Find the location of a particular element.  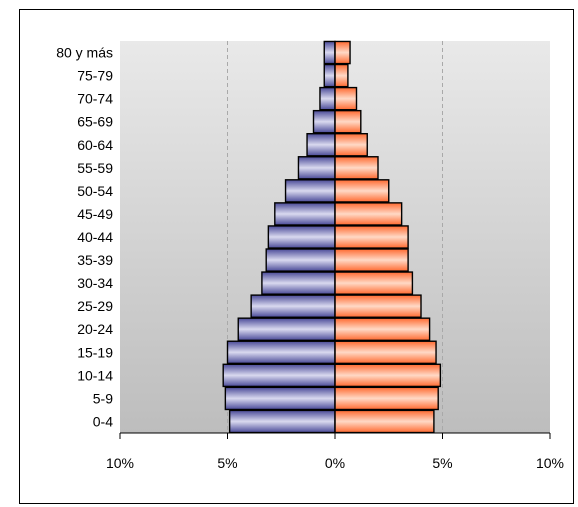

y-tick-label: 20-24 is located at coordinates (95, 329).